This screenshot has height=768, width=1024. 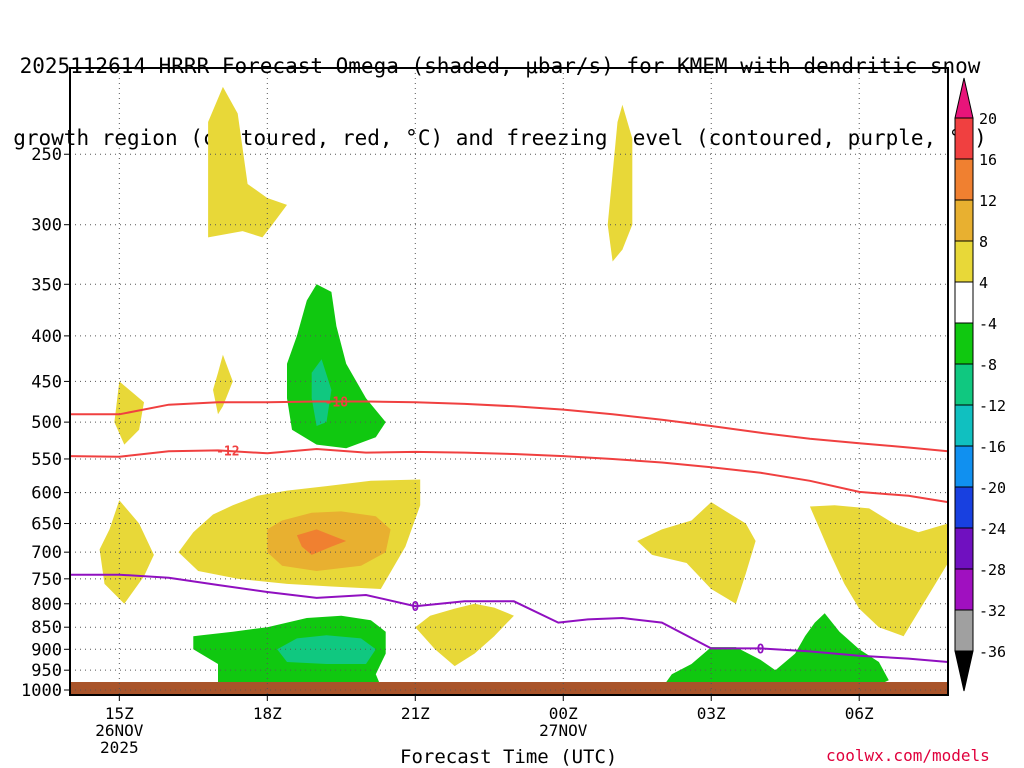 What do you see at coordinates (908, 755) in the screenshot?
I see `watermark-link: coolwx.com/models` at bounding box center [908, 755].